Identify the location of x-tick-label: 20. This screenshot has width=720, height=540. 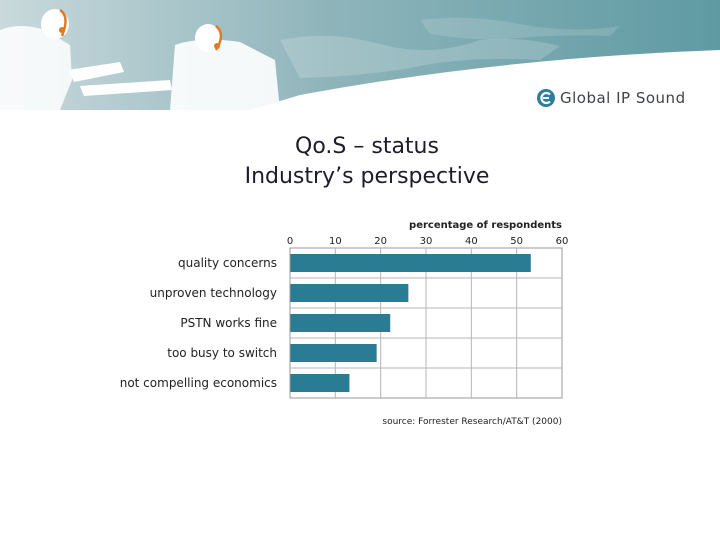
(380, 241).